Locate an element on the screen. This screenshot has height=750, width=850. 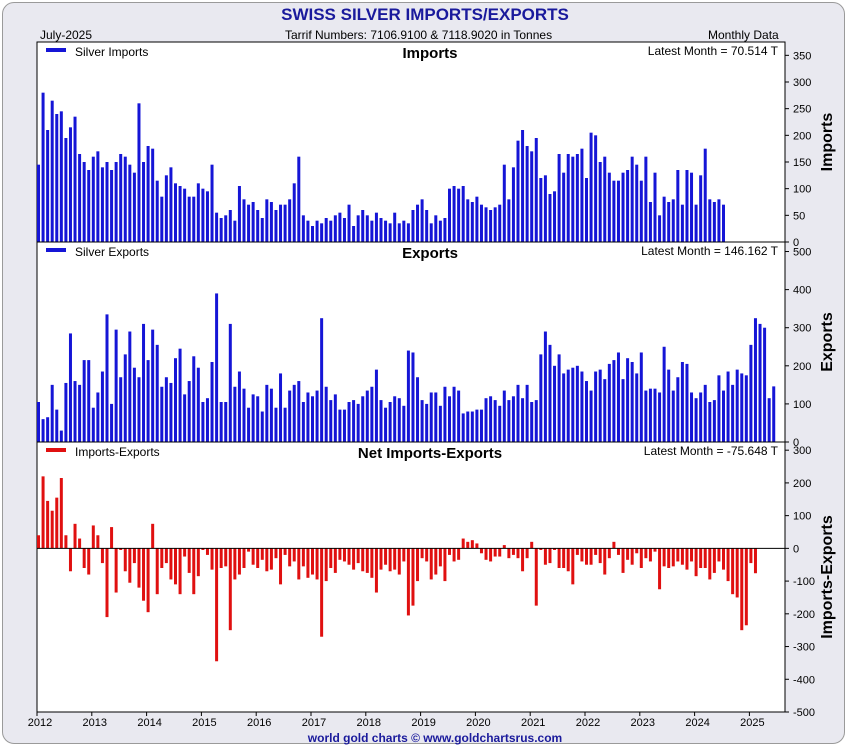
x-tick-label: 2015 is located at coordinates (204, 723).